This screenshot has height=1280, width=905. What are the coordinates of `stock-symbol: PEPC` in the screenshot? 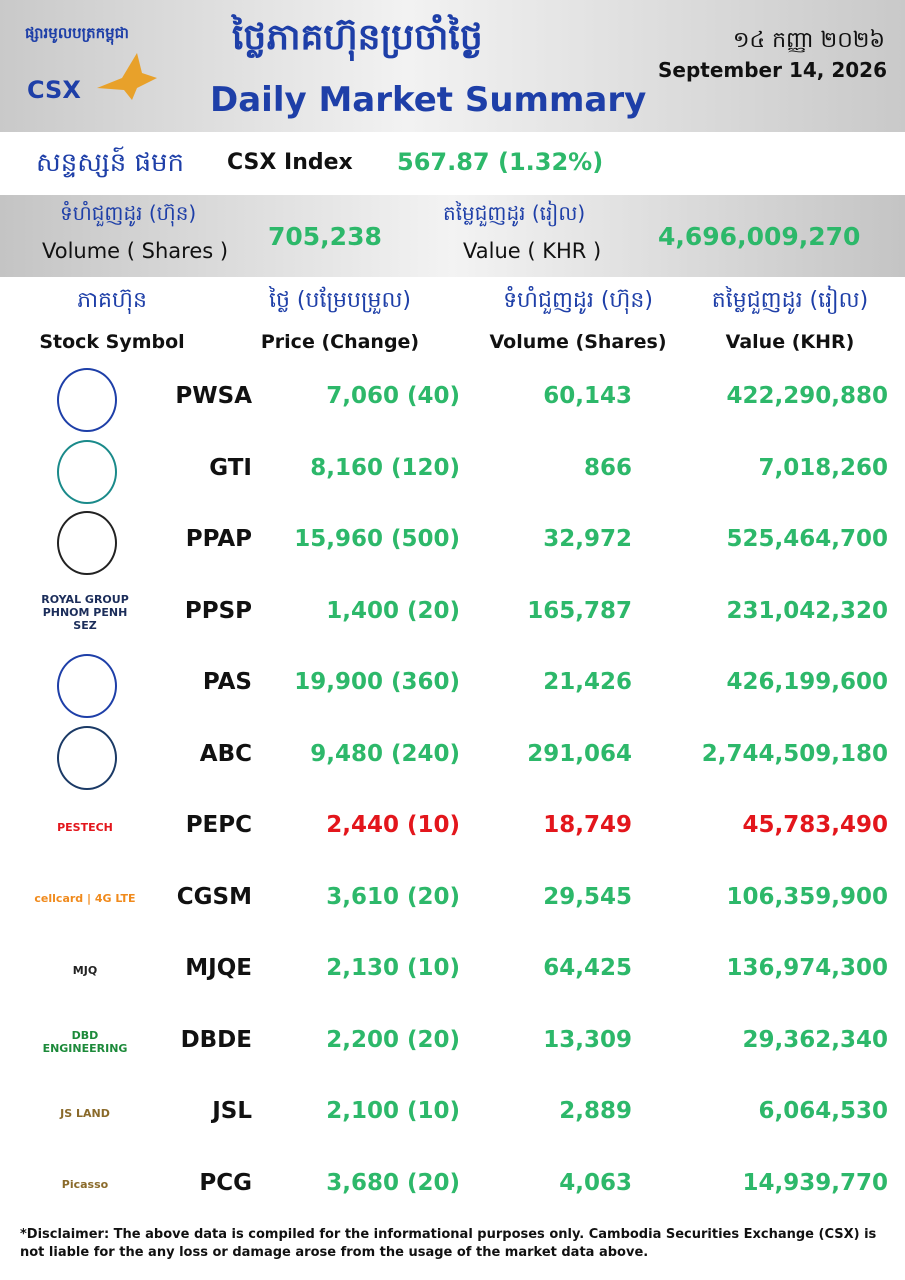 It's located at (218, 825).